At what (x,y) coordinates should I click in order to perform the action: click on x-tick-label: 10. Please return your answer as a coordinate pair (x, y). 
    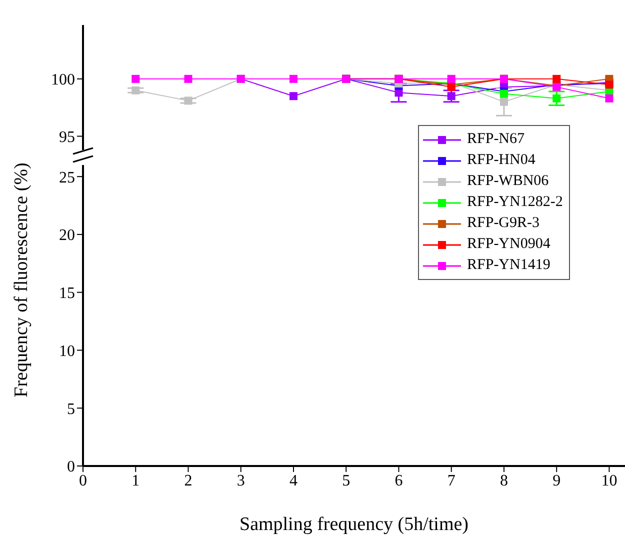
    Looking at the image, I should click on (609, 481).